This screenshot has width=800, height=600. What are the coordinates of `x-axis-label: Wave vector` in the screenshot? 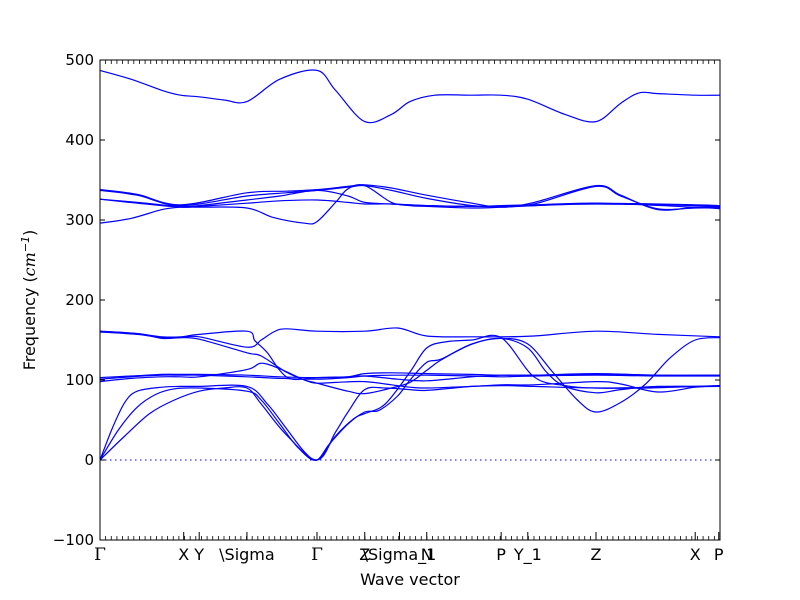 It's located at (410, 579).